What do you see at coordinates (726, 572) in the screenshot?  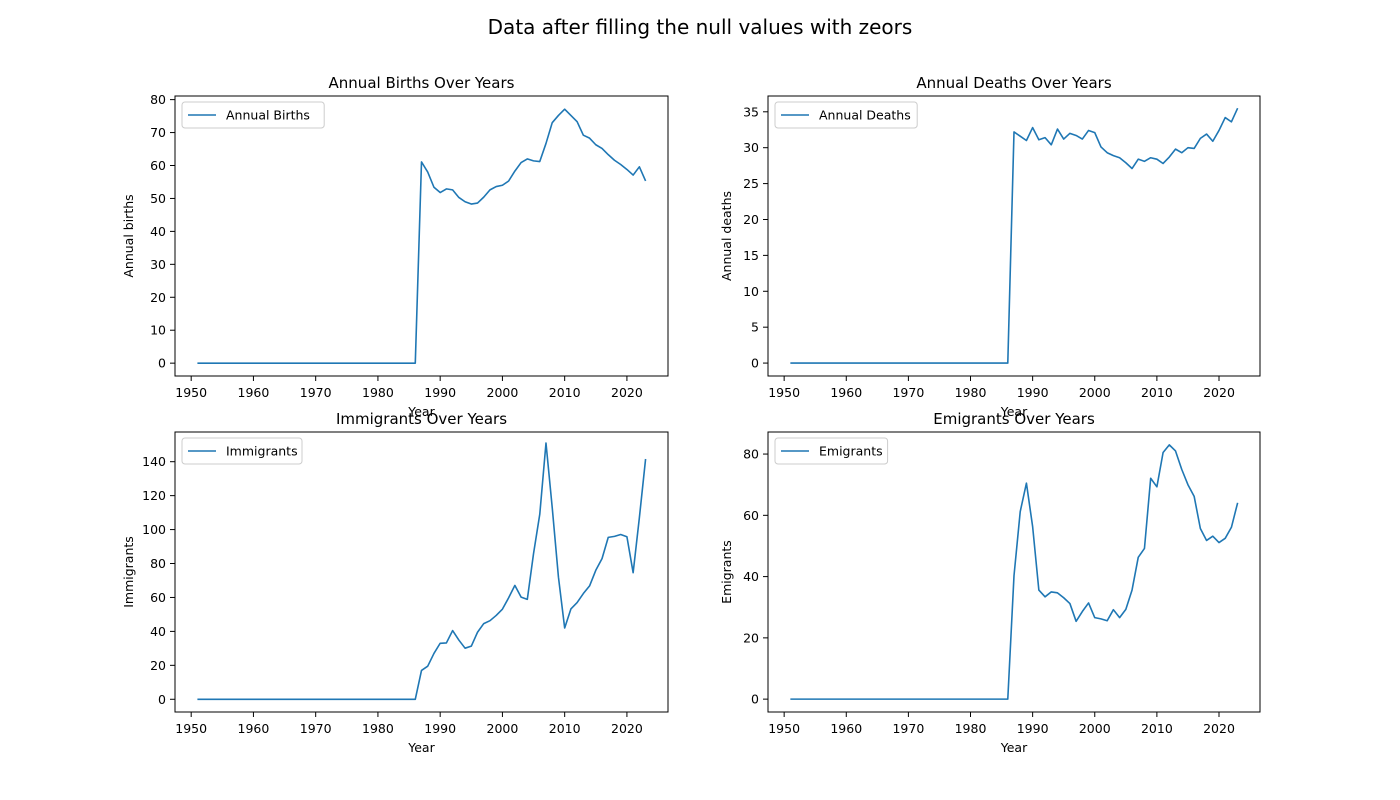 I see `y-axis-label: Emigrants` at bounding box center [726, 572].